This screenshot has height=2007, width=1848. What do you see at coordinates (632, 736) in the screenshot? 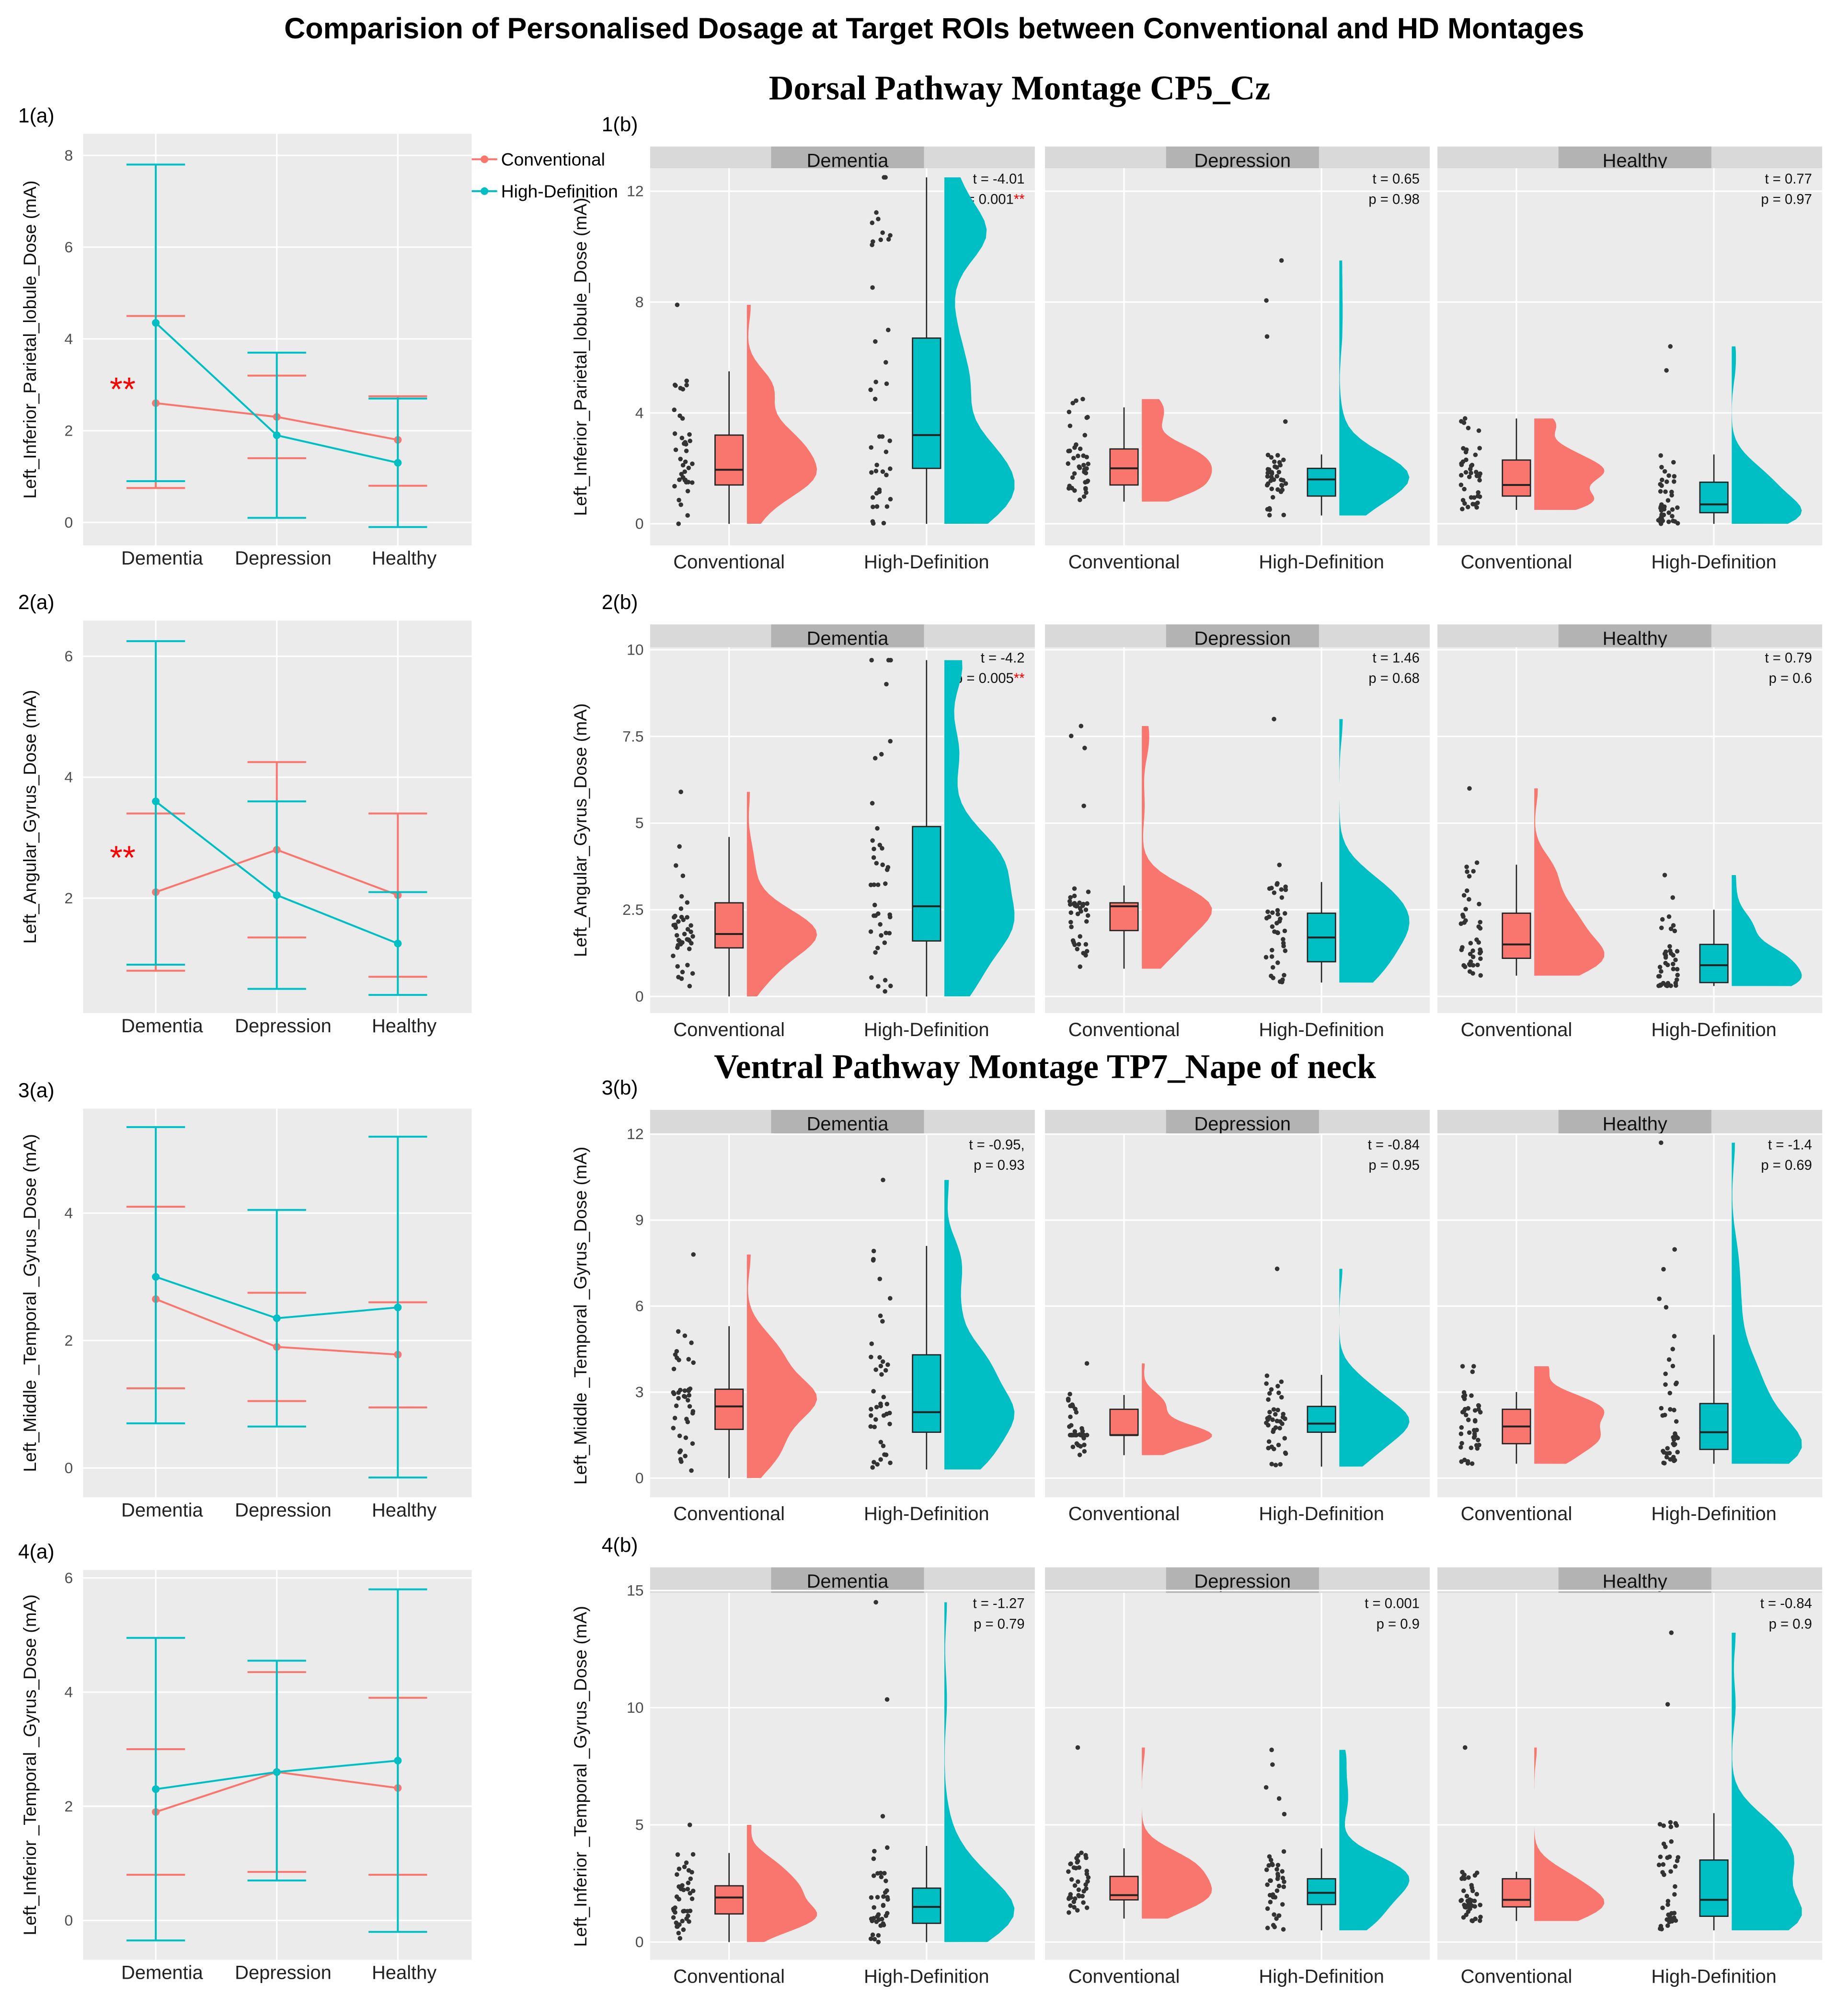
I see `y-tick-label: 7.5` at bounding box center [632, 736].